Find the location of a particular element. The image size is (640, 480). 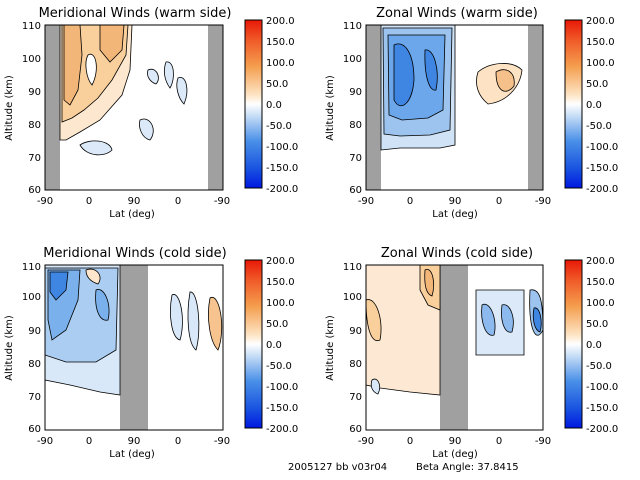

panel-title: Zonal Winds (warm side) is located at coordinates (457, 13).